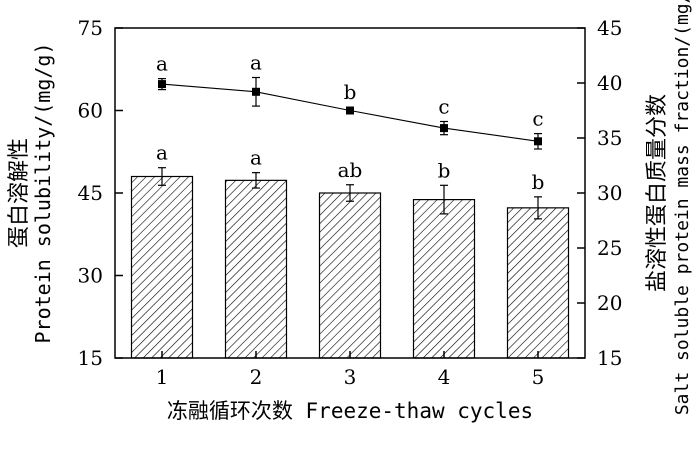 This screenshot has height=454, width=700. What do you see at coordinates (350, 170) in the screenshot?
I see `bar-significance-label: ab` at bounding box center [350, 170].